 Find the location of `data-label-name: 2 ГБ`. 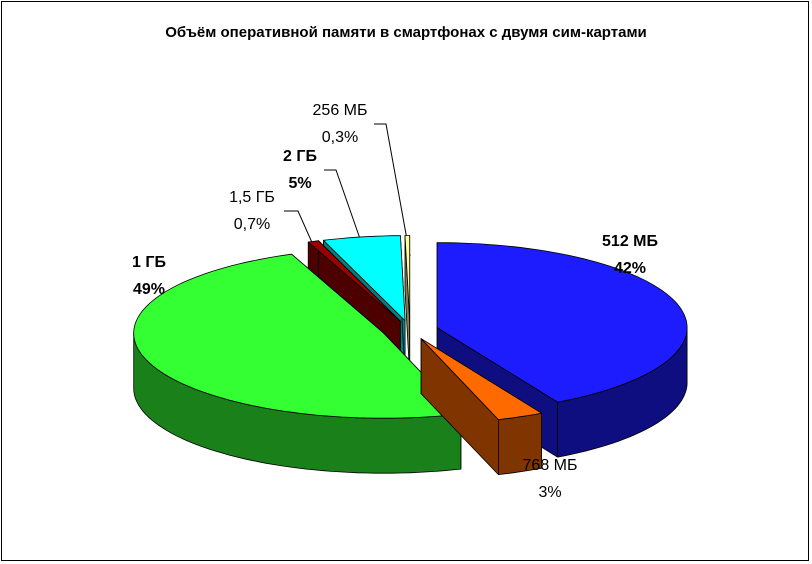

data-label-name: 2 ГБ is located at coordinates (300, 156).